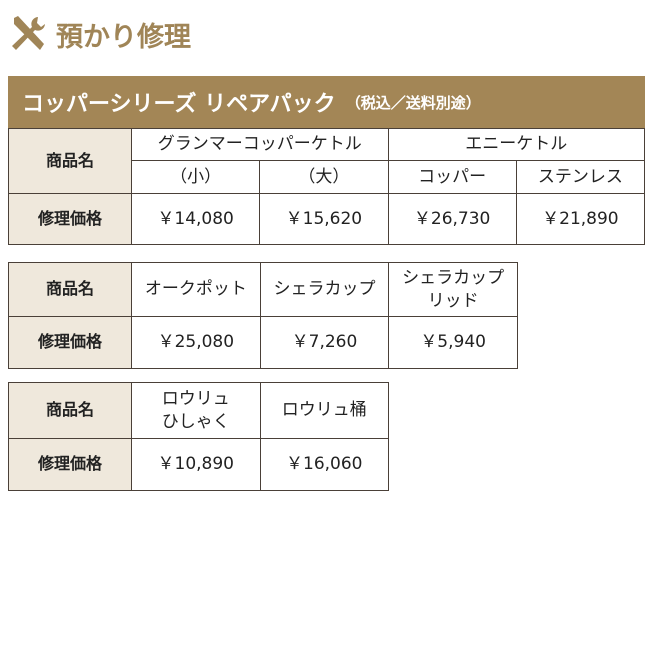 This screenshot has height=650, width=650. Describe the element at coordinates (196, 289) in the screenshot. I see `item-name: オークポット` at that location.